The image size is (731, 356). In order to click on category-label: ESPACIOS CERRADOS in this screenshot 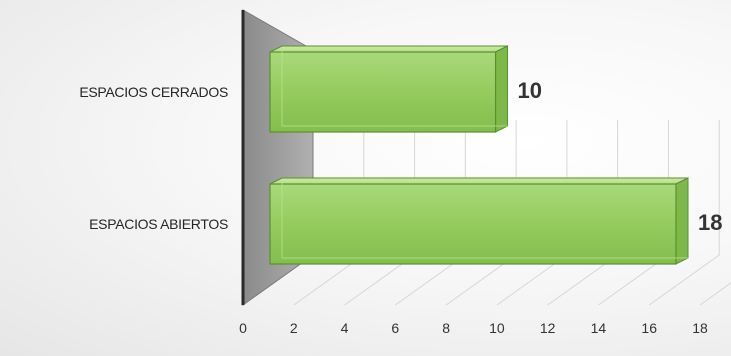, I will do `click(153, 92)`.